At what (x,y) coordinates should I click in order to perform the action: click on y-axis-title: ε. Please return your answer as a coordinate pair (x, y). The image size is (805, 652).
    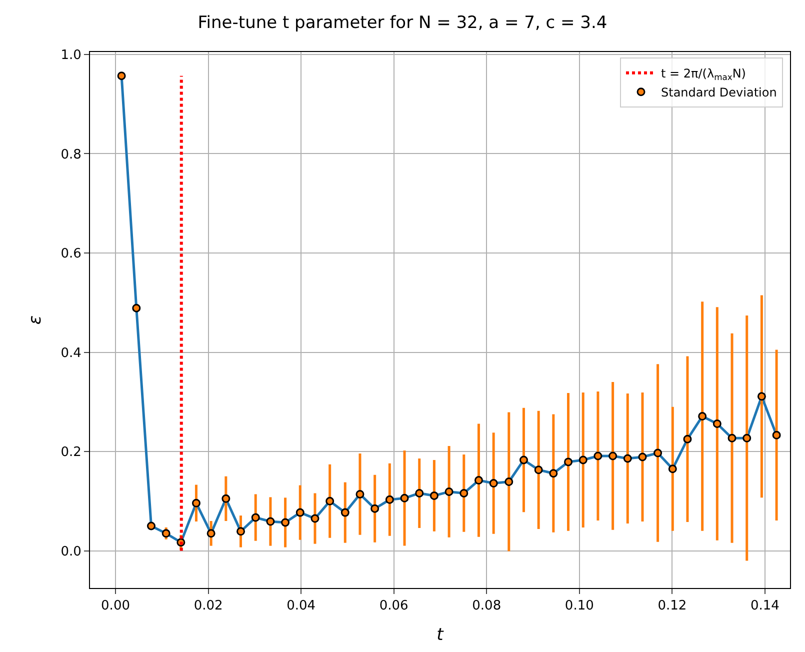
    Looking at the image, I should click on (35, 320).